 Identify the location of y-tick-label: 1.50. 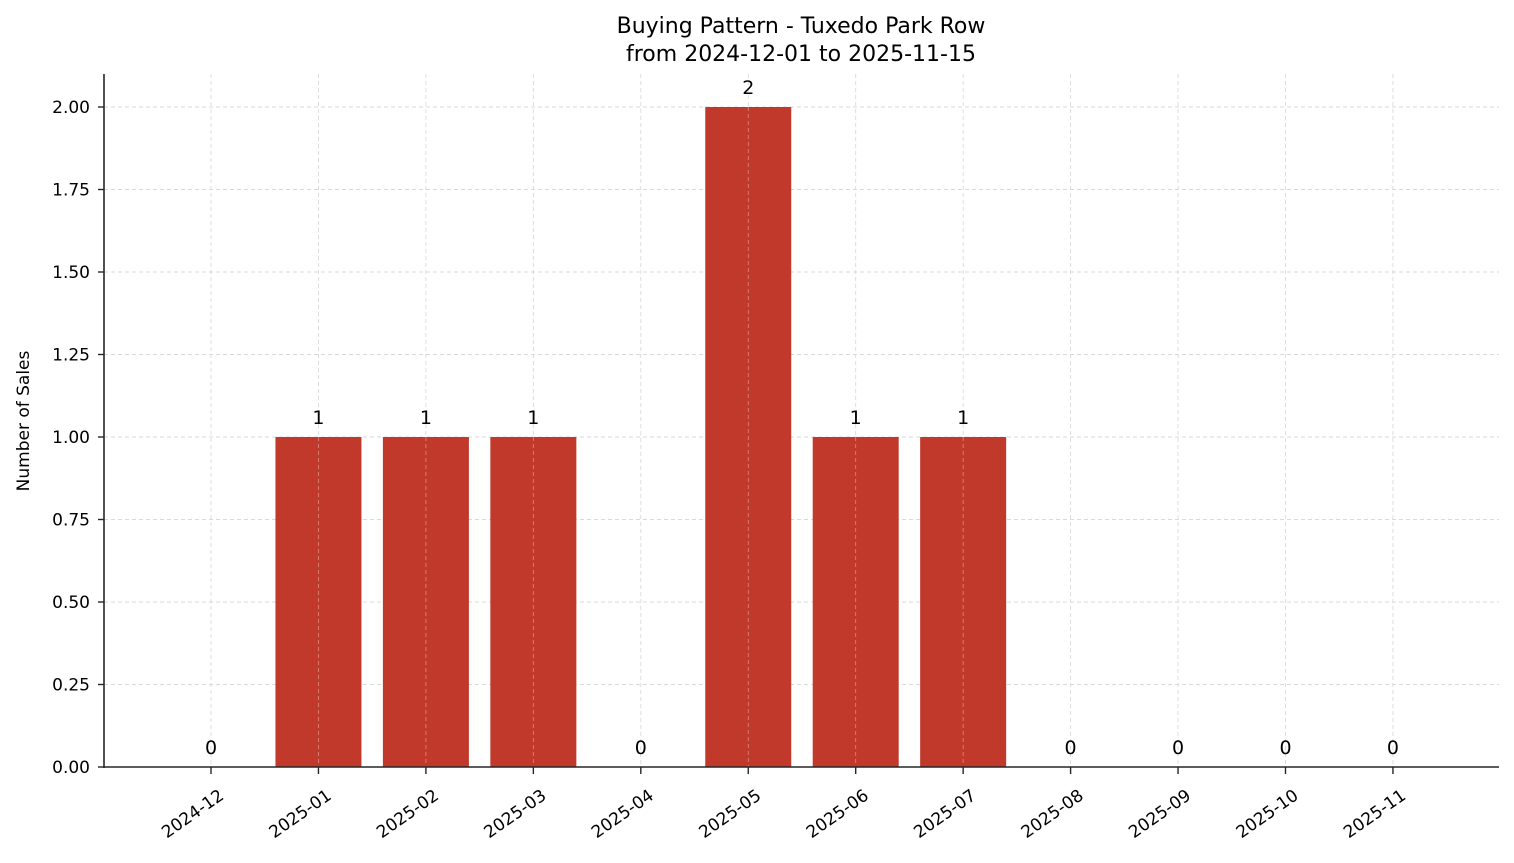
(71, 273).